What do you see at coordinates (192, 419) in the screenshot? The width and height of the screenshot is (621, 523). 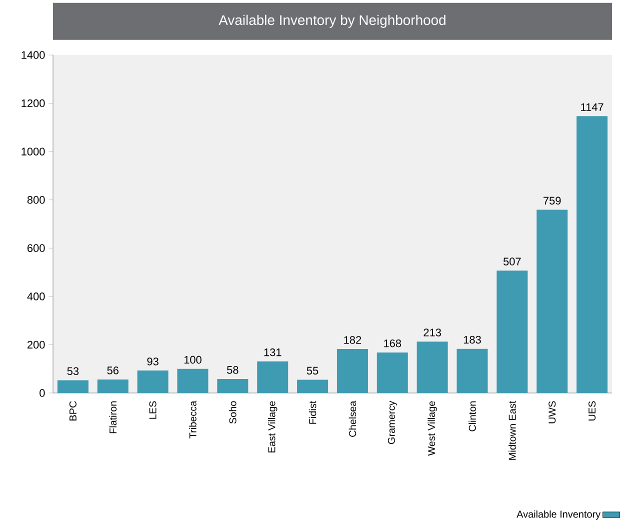 I see `x-tick-label: Tribecca` at bounding box center [192, 419].